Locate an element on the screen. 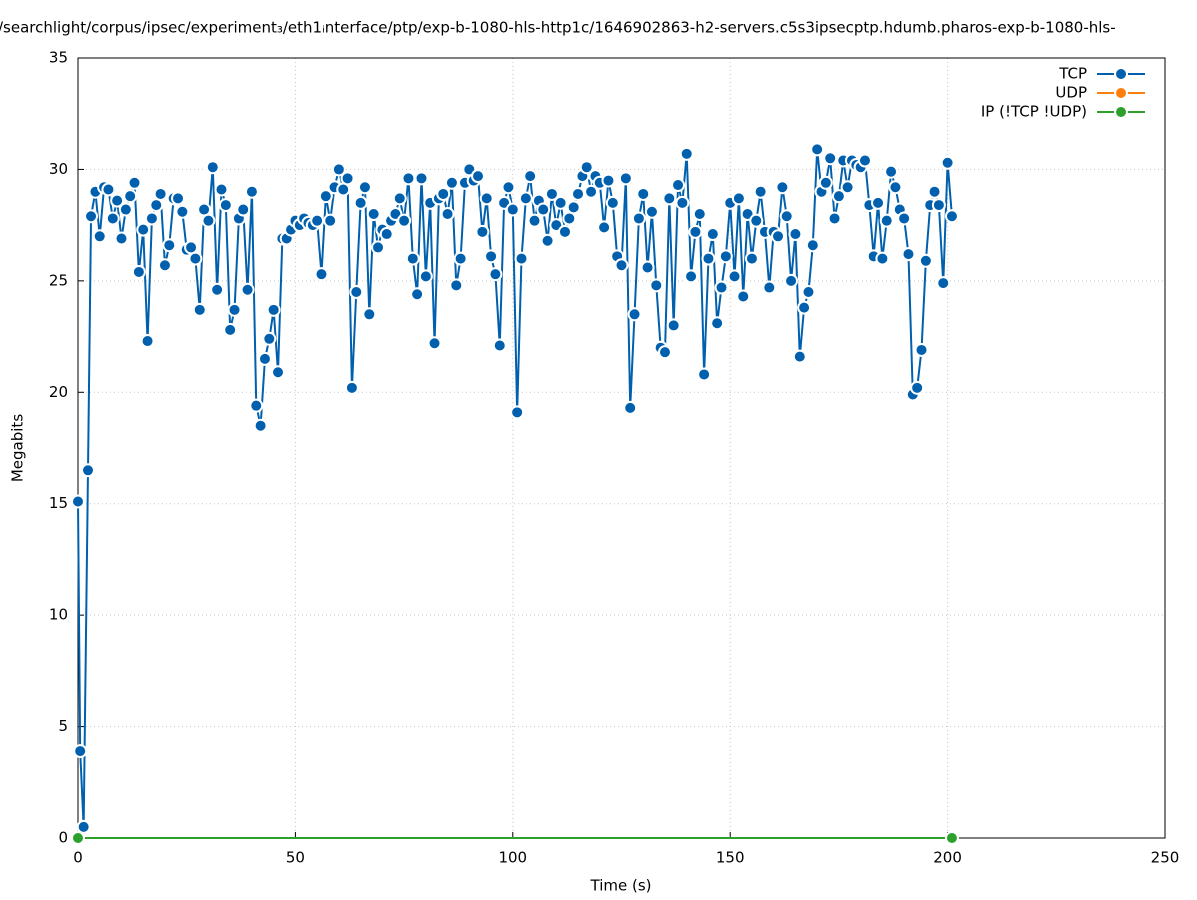  y-tick-label: 20 is located at coordinates (58, 392).